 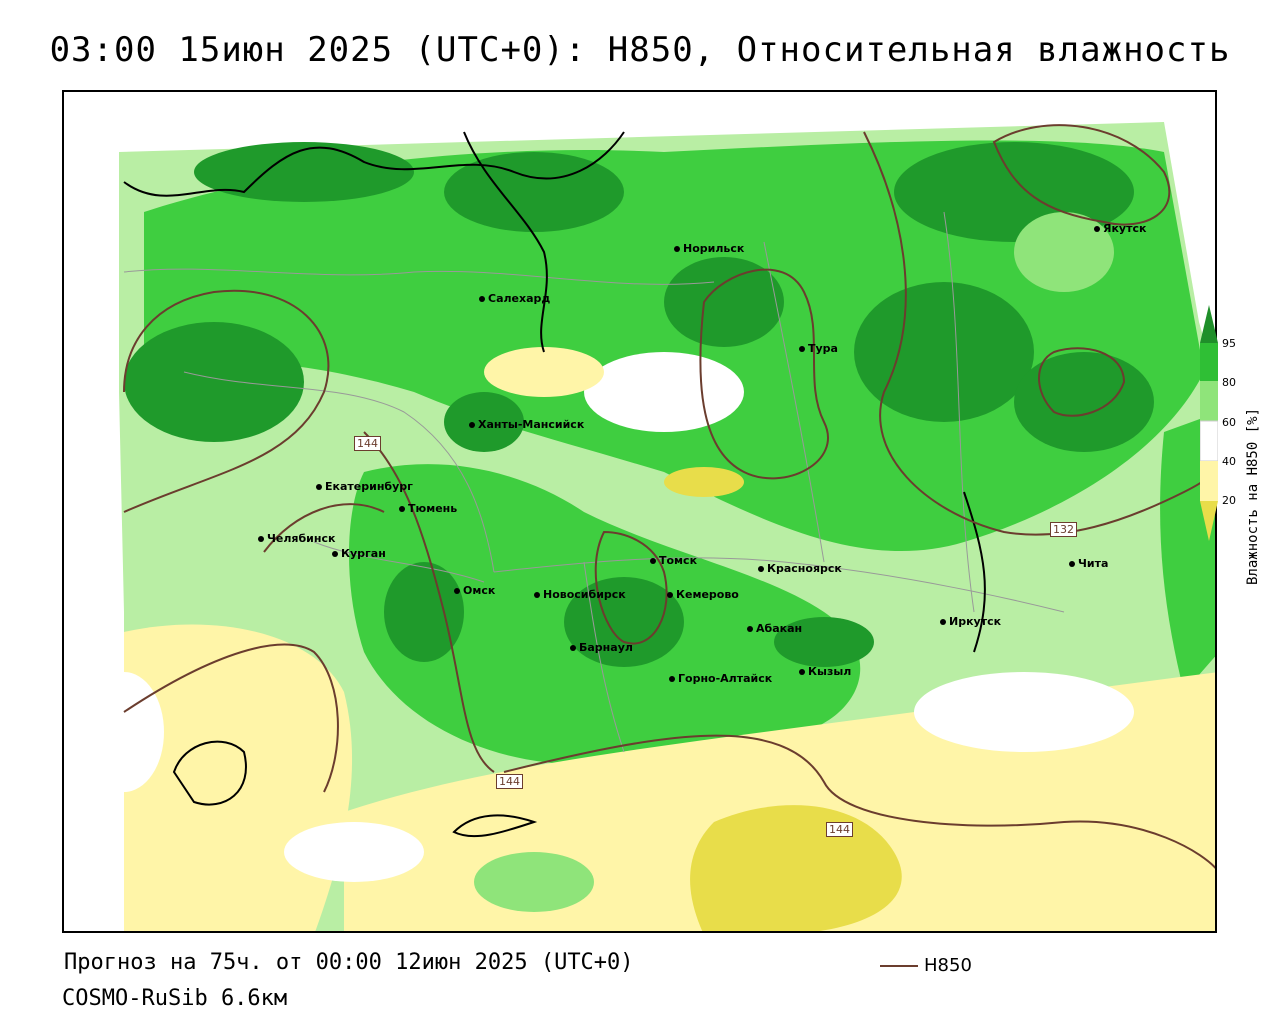 What do you see at coordinates (580, 594) in the screenshot?
I see `city-label: Новосибирск` at bounding box center [580, 594].